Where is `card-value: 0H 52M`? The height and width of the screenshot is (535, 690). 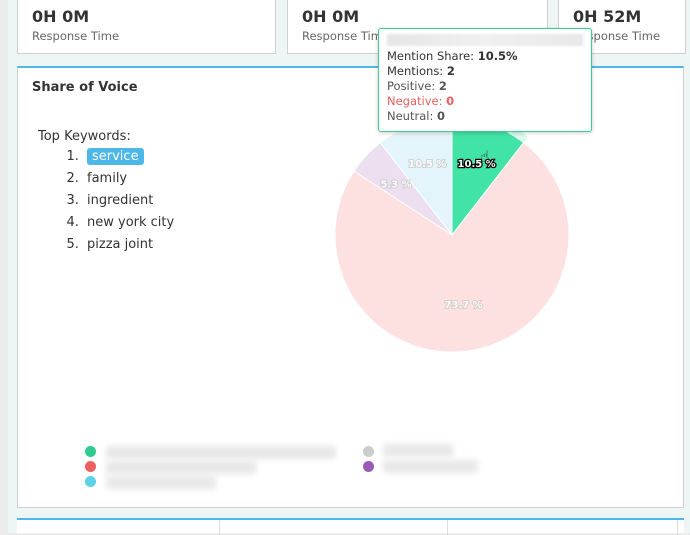
card-value: 0H 52M is located at coordinates (607, 16).